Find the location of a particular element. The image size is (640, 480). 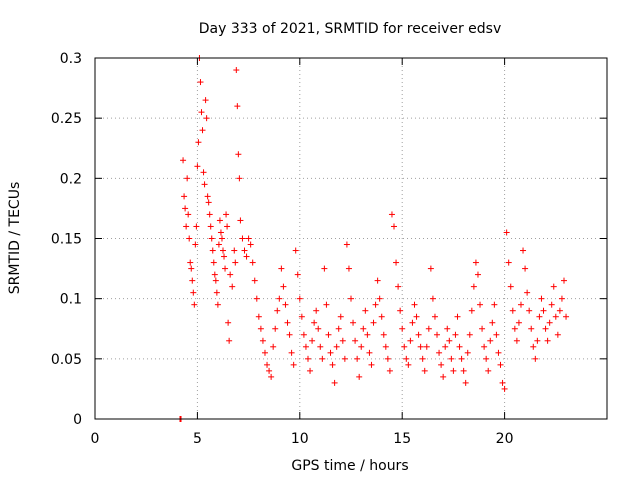

x-tick-label: 10 is located at coordinates (300, 439).